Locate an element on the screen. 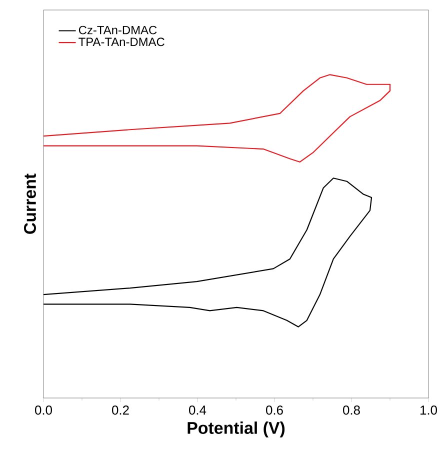 Image resolution: width=443 pixels, height=465 pixels. legend-label: TPA-TAn-DMAC is located at coordinates (121, 42).